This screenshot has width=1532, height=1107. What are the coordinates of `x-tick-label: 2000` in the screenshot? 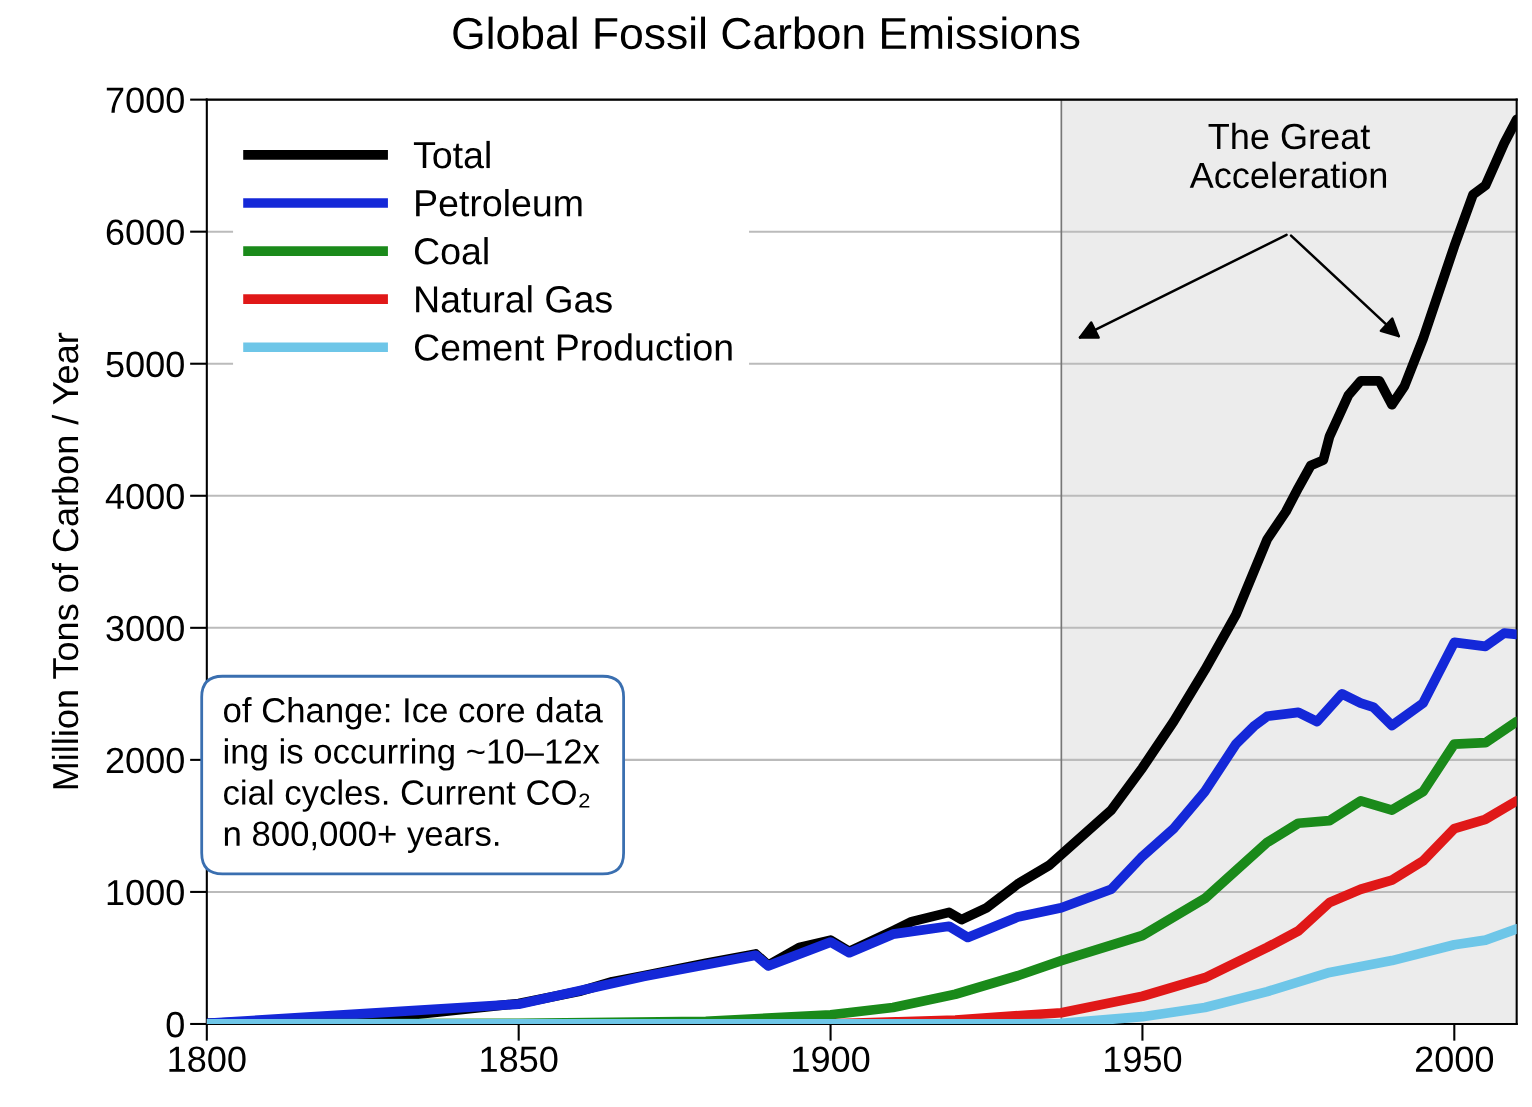 It's located at (1454, 1059).